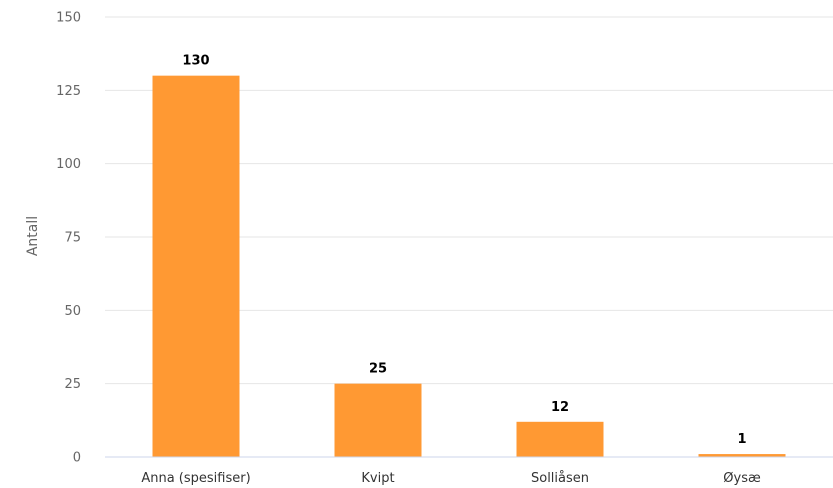 This screenshot has width=833, height=488. I want to click on y-tick-label: 0, so click(77, 458).